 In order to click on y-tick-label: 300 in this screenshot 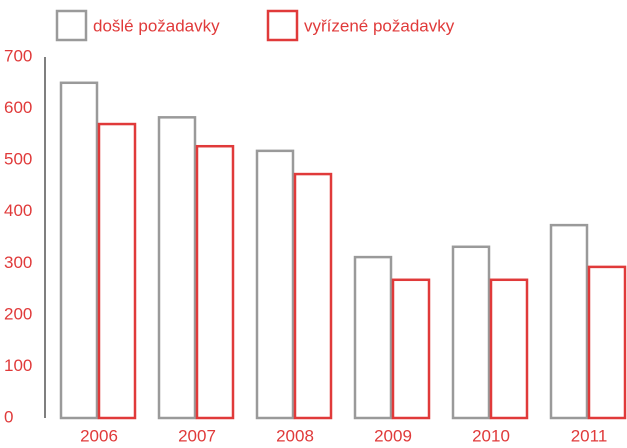, I will do `click(18, 262)`.